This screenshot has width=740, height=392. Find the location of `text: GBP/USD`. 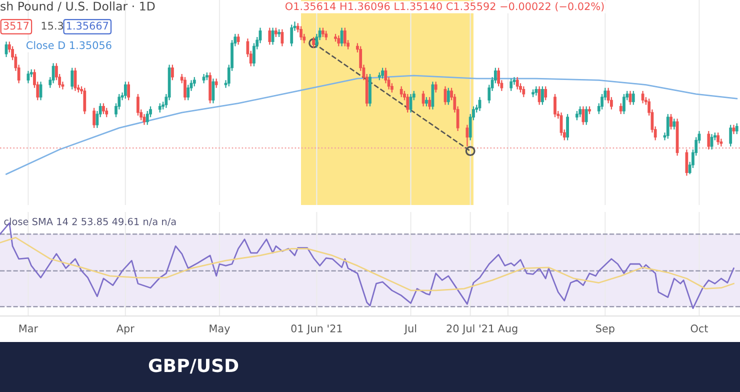

text: GBP/USD is located at coordinates (193, 366).